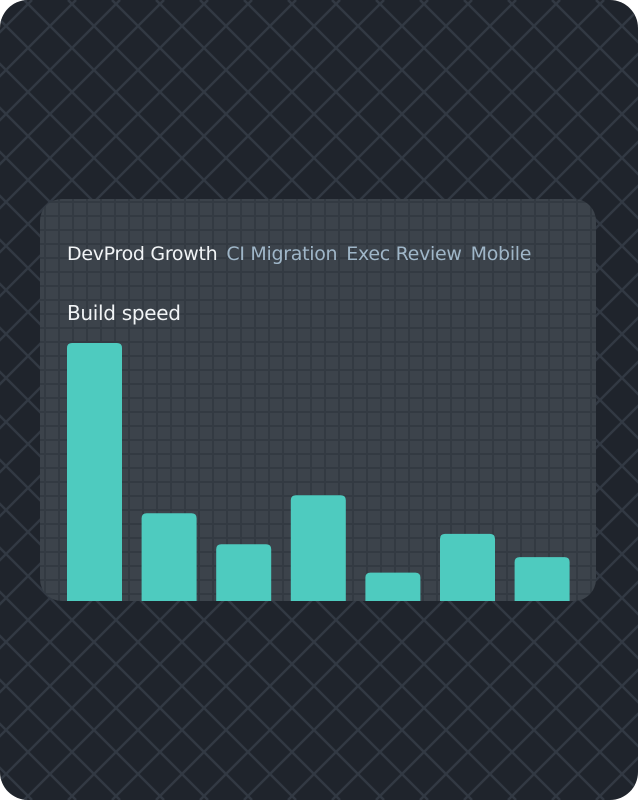 The width and height of the screenshot is (638, 800). What do you see at coordinates (124, 313) in the screenshot?
I see `chart-title: Build speed` at bounding box center [124, 313].